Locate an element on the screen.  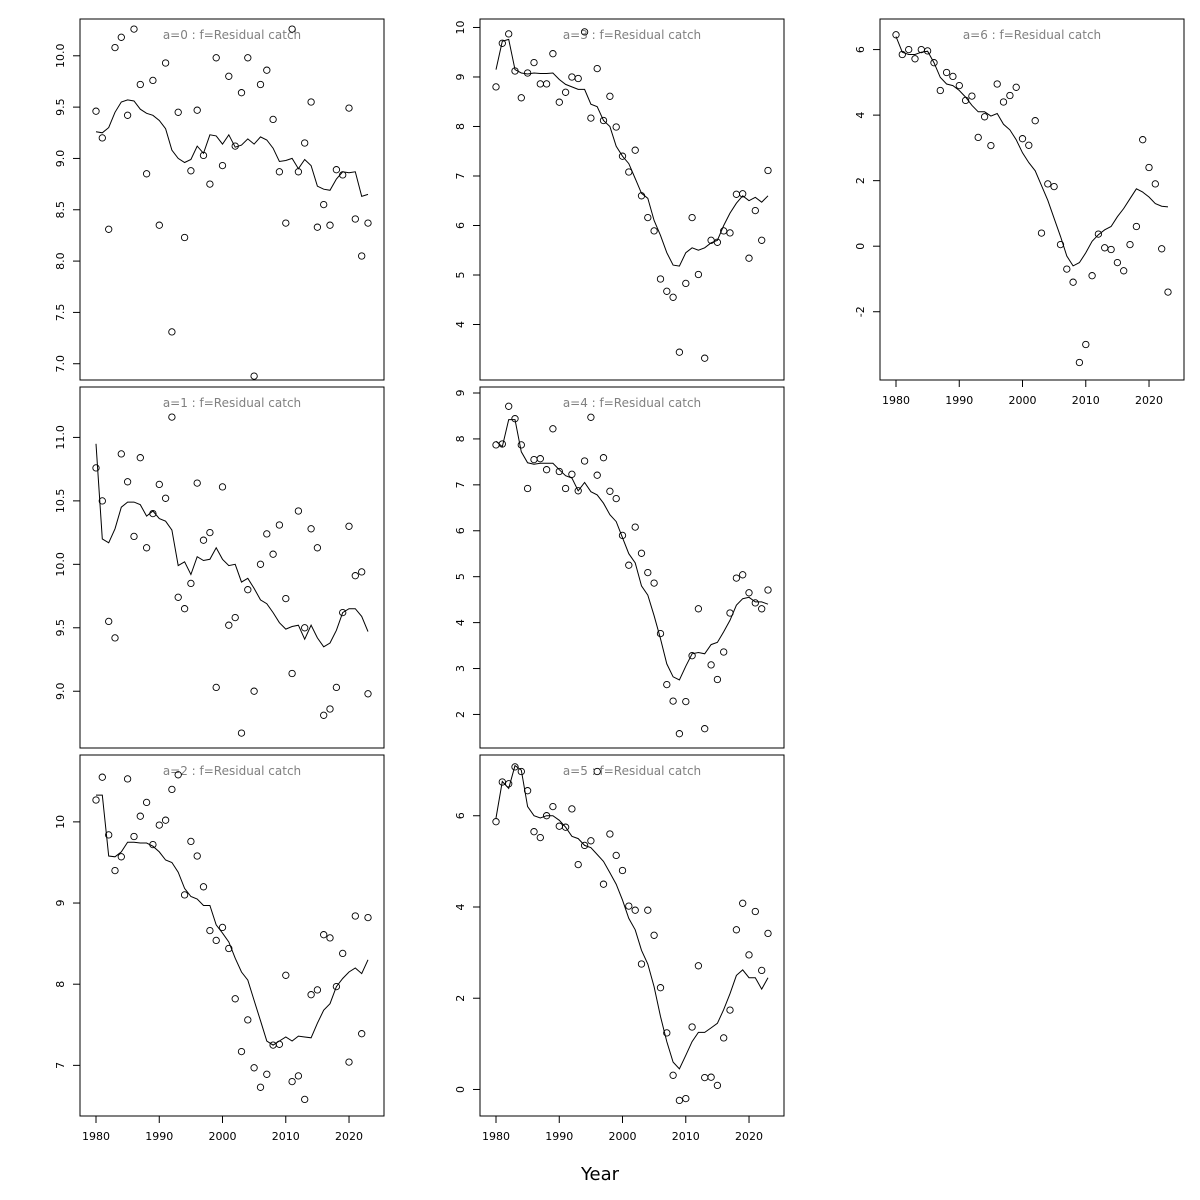
y-tick-label: -2 is located at coordinates (860, 311).